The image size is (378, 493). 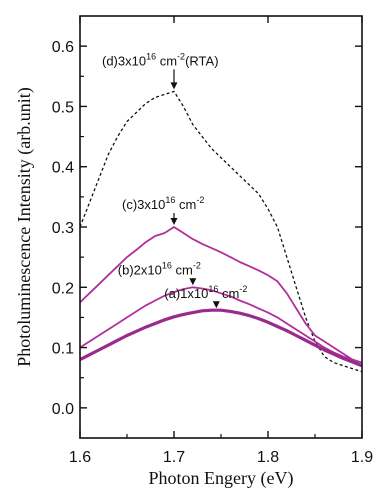 What do you see at coordinates (159, 268) in the screenshot?
I see `label-b: (b)2x1016 cm-2` at bounding box center [159, 268].